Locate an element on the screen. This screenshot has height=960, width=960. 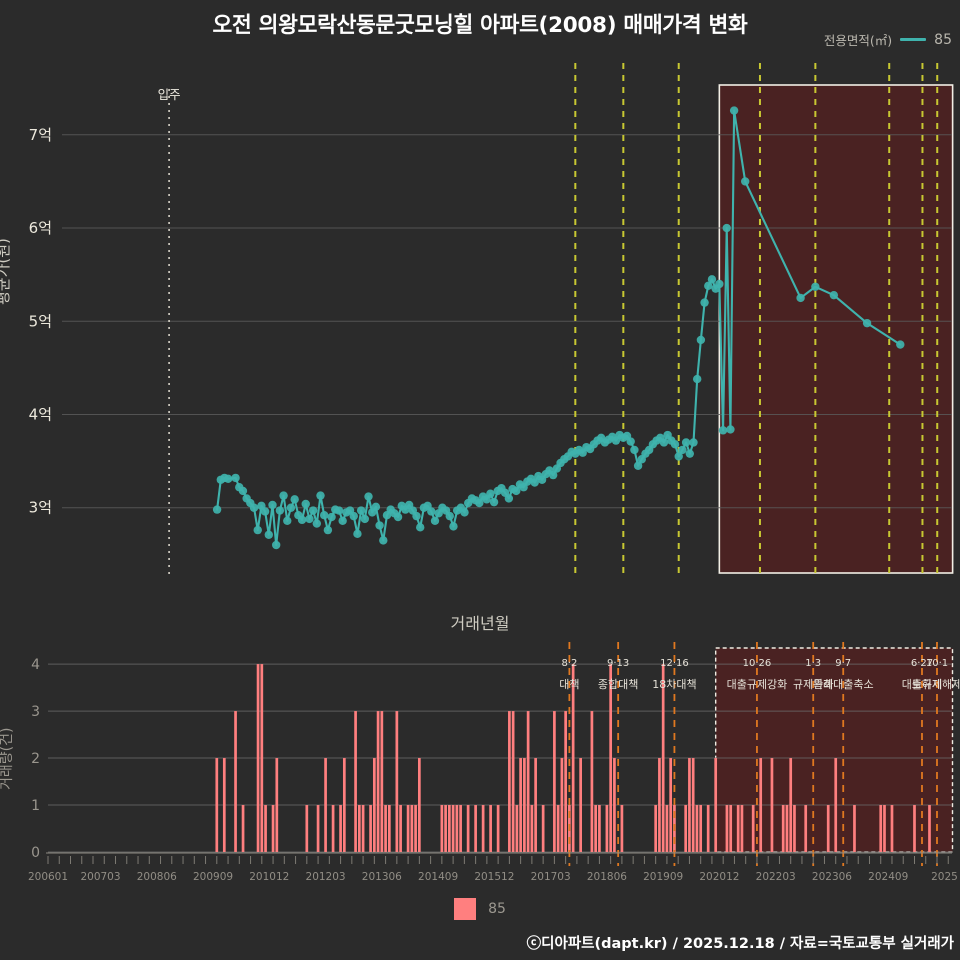
volume-x-tick-label: 201203 is located at coordinates (326, 877).